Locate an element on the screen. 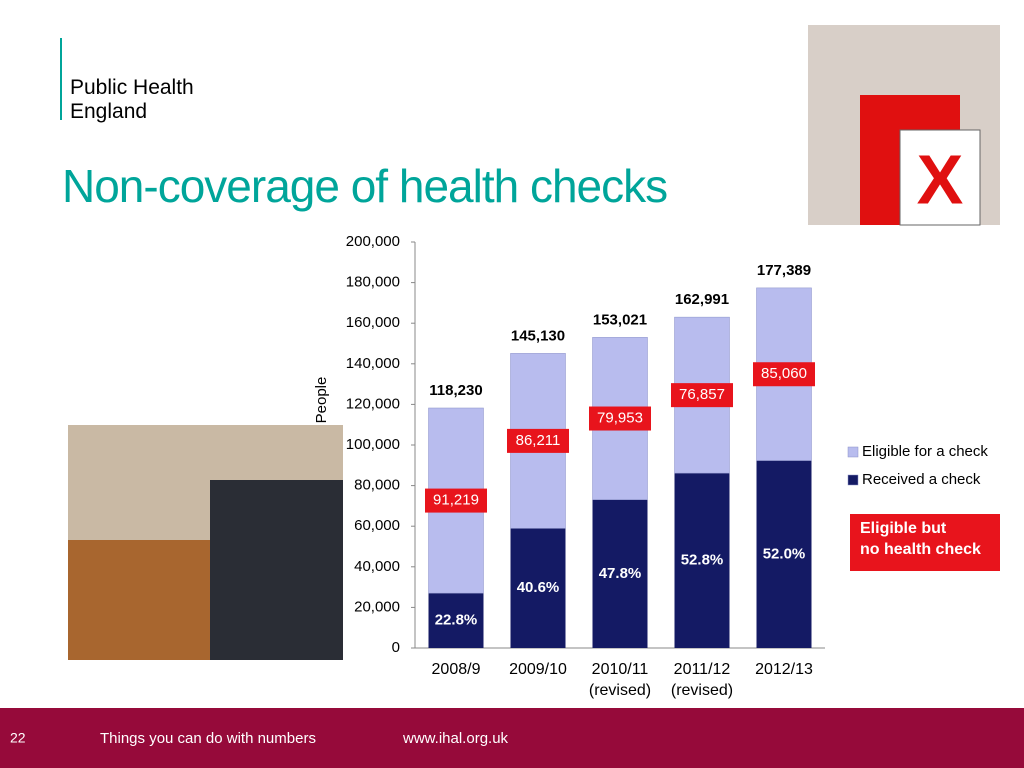 Image resolution: width=1024 pixels, height=768 pixels. value-label: 79,953 is located at coordinates (620, 417).